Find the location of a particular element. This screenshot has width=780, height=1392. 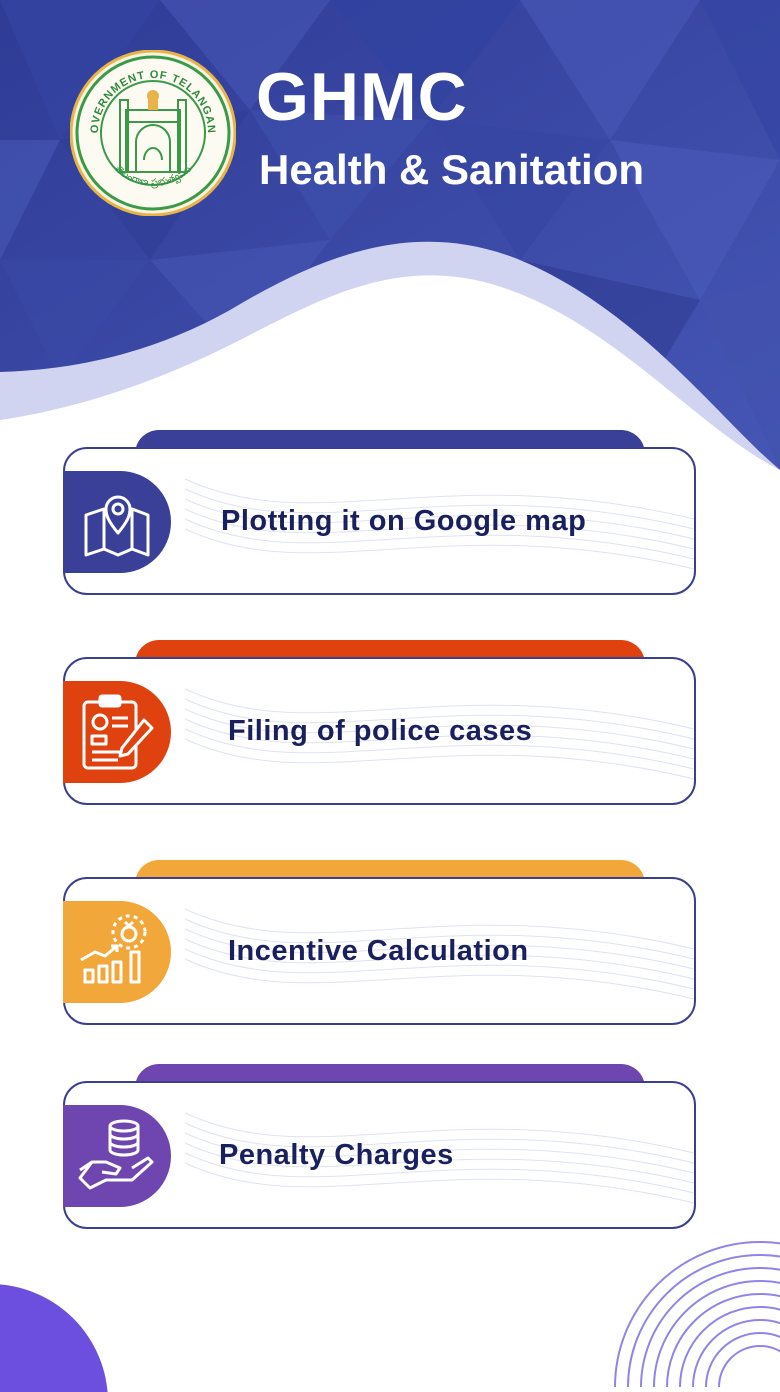

incentive-chart-icon is located at coordinates (117, 952).